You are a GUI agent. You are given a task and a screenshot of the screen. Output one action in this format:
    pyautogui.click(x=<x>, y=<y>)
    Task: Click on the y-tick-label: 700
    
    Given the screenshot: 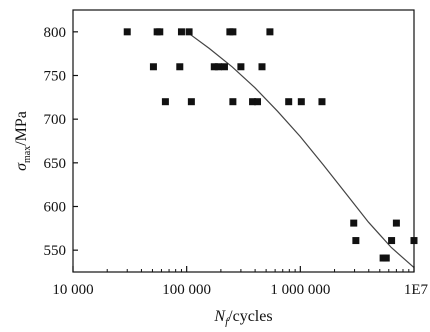 What is the action you would take?
    pyautogui.click(x=55, y=120)
    